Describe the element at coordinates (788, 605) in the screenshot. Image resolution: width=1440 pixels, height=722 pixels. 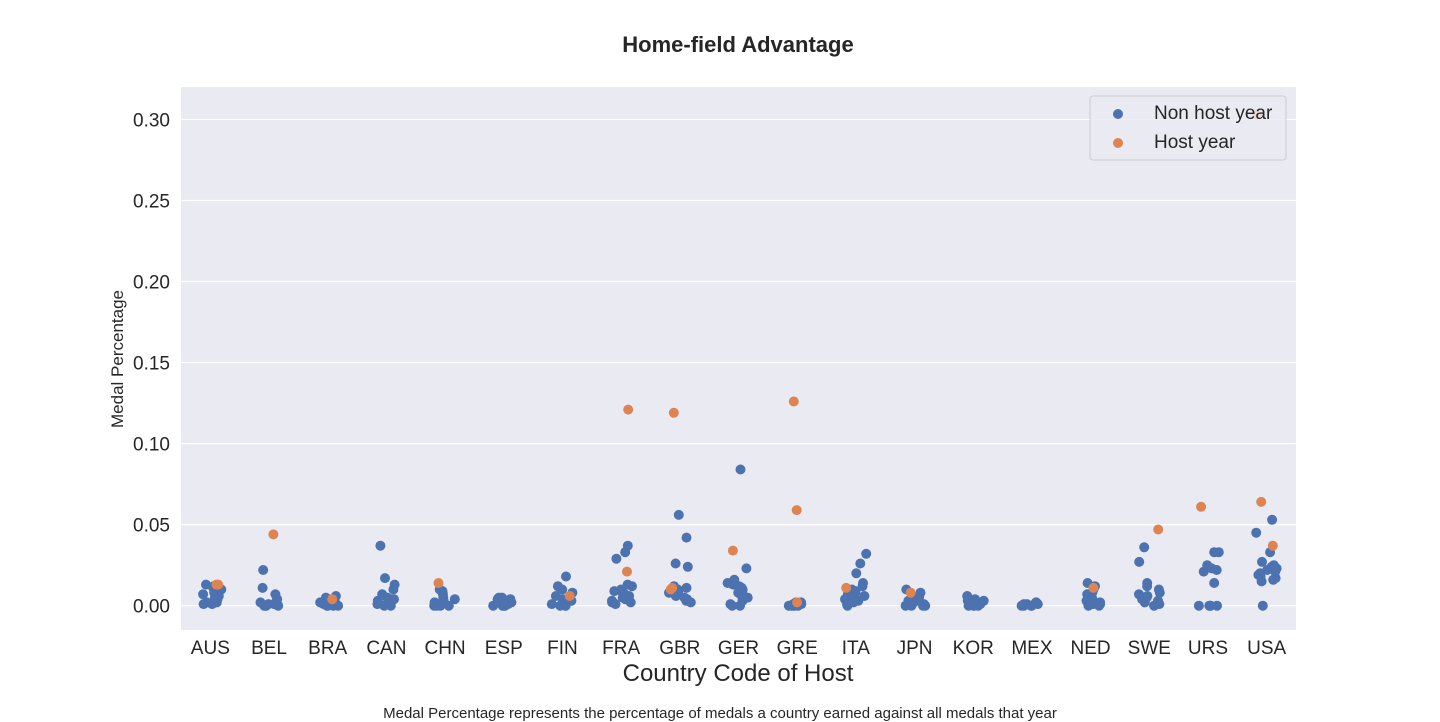
I see `point-non-host-year-gre` at that location.